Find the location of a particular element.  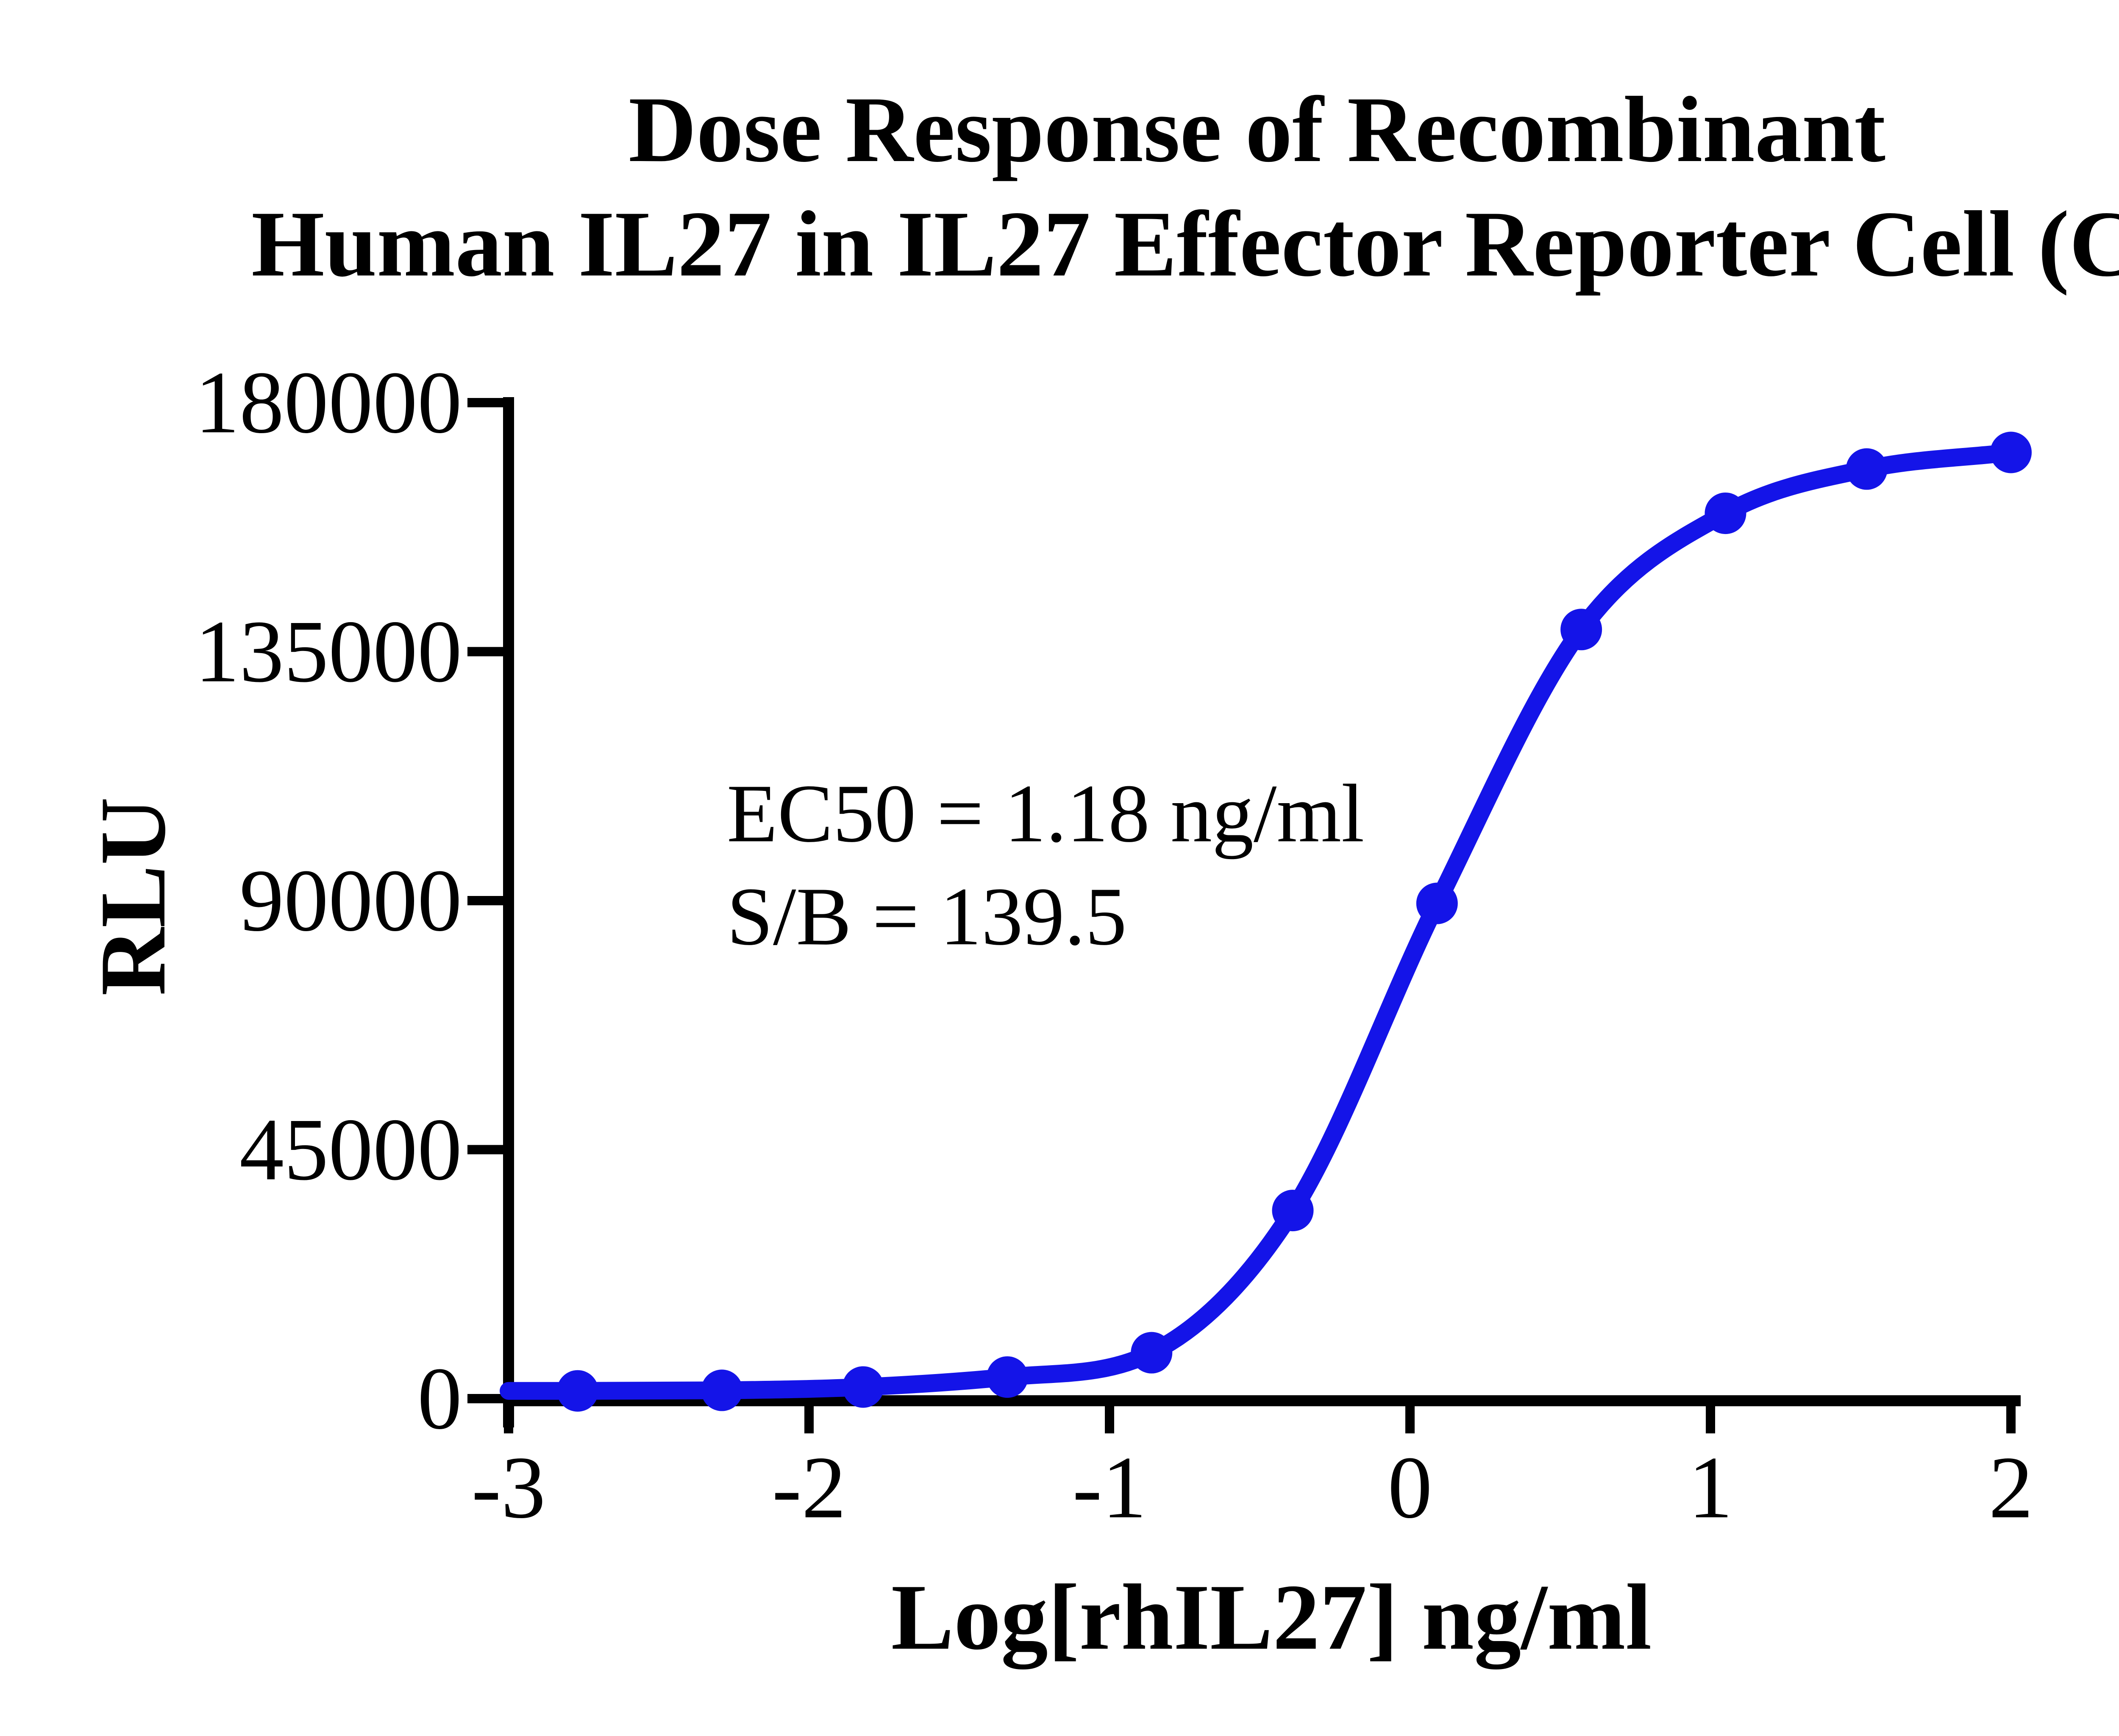

y-tick-label: 0 is located at coordinates (440, 1398).